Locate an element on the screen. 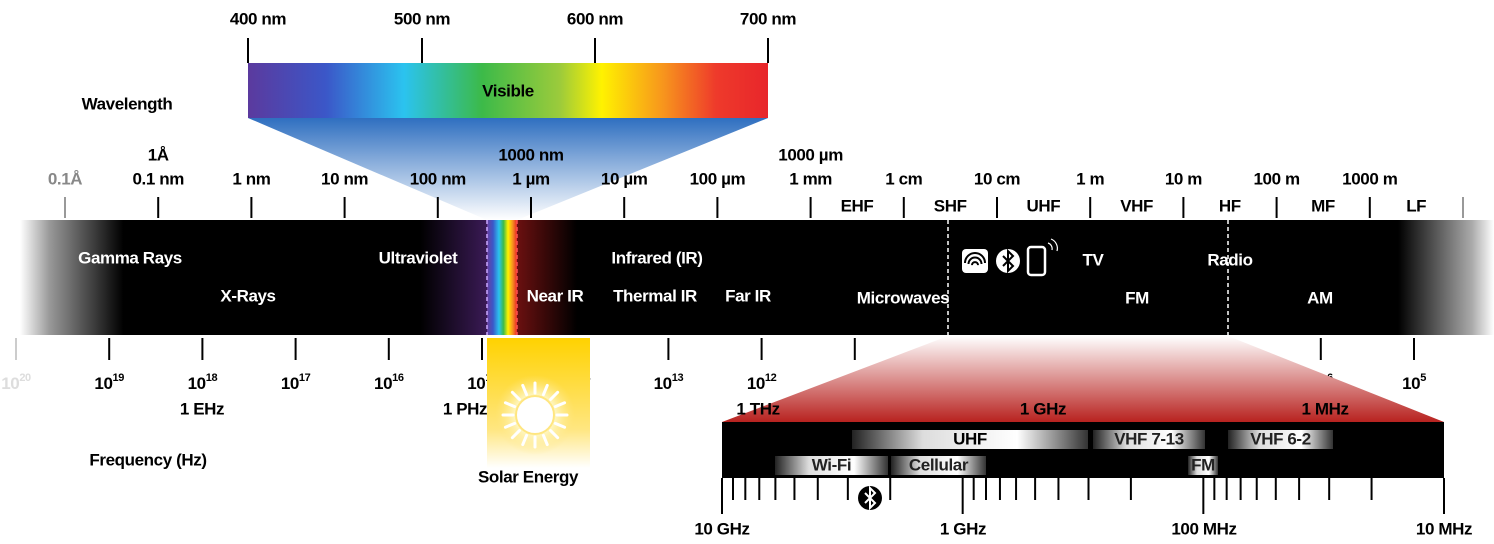 The image size is (1494, 544). radio-band-label: VHF 6-2 is located at coordinates (1280, 438).